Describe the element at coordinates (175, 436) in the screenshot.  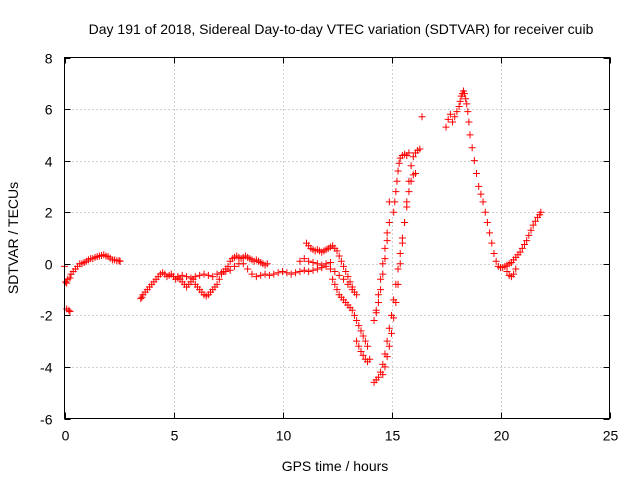
I see `x-tick-label: 5` at that location.